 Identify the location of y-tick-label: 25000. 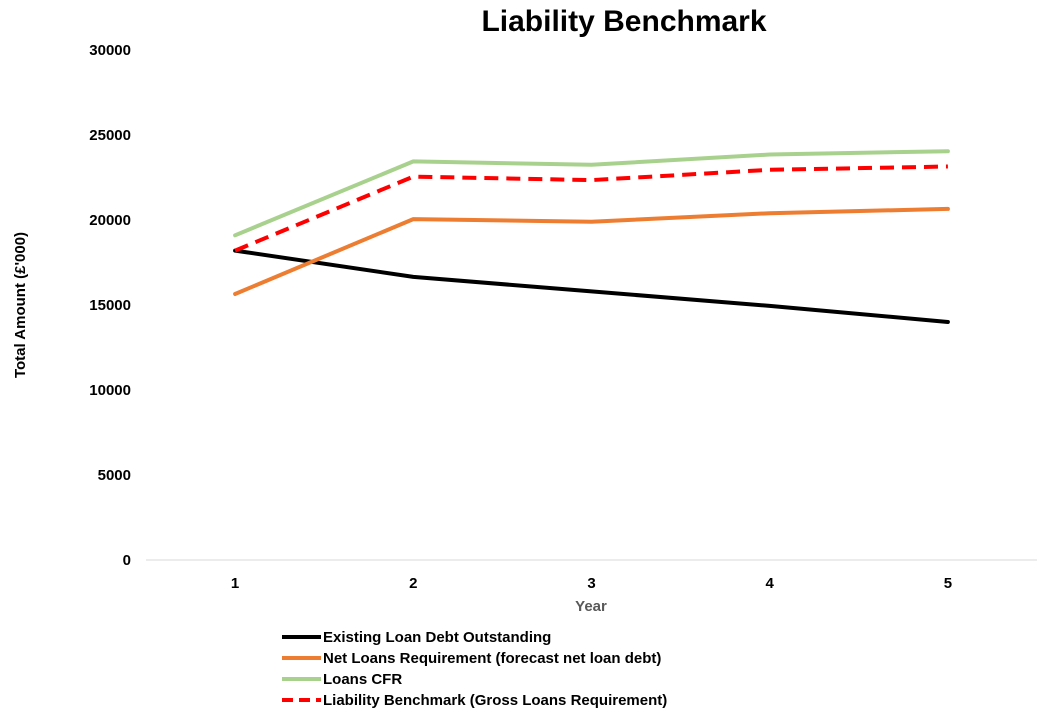
(110, 135).